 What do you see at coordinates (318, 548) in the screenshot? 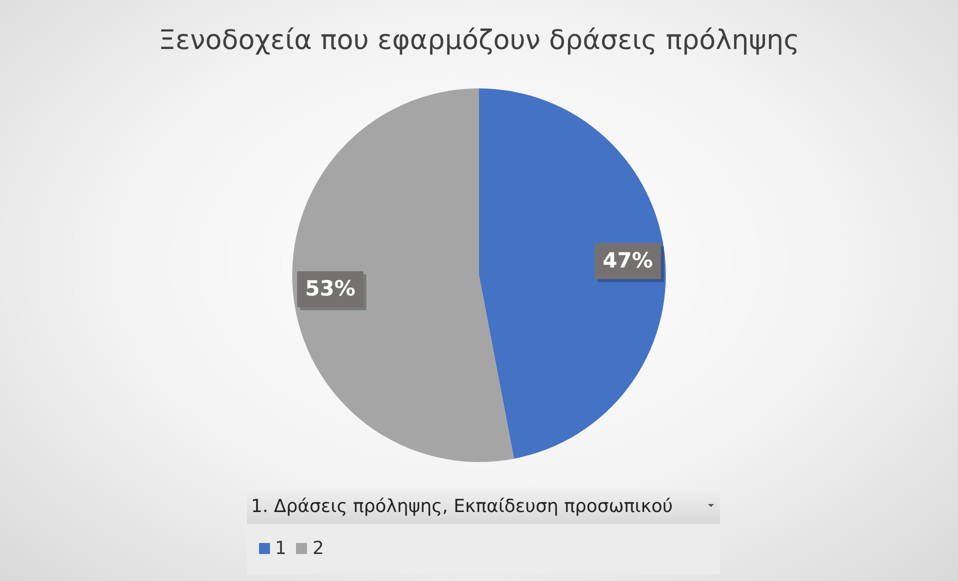
I see `legend-label: 2` at bounding box center [318, 548].